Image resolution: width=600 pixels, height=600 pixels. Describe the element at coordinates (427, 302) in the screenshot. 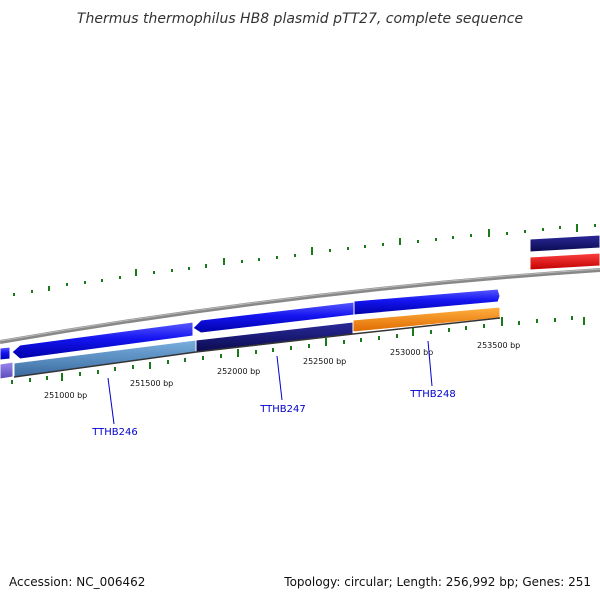

I see `cds-tthb248-forward` at that location.